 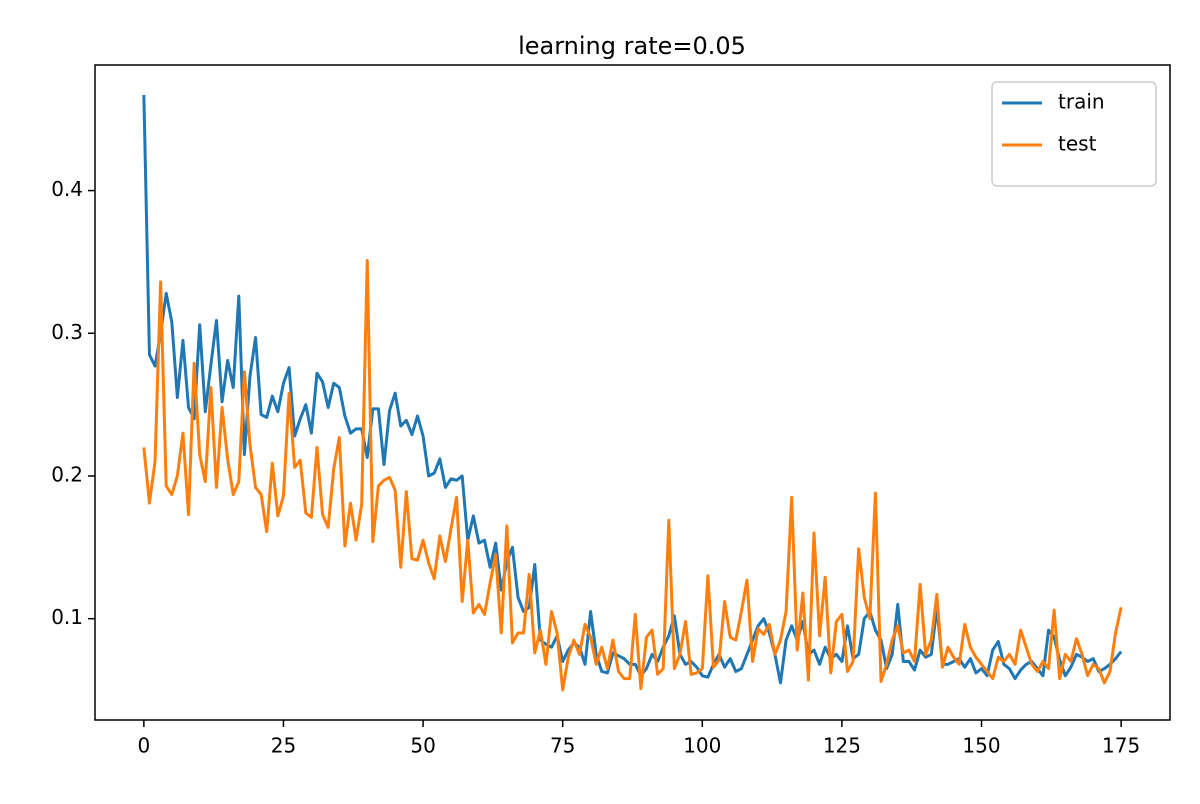 I want to click on x-tick-label: 25, so click(x=283, y=746).